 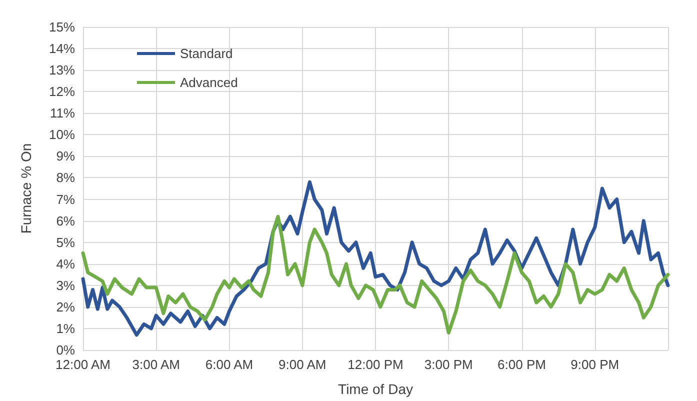 What do you see at coordinates (522, 364) in the screenshot?
I see `x-tick-label: 6:00 PM` at bounding box center [522, 364].